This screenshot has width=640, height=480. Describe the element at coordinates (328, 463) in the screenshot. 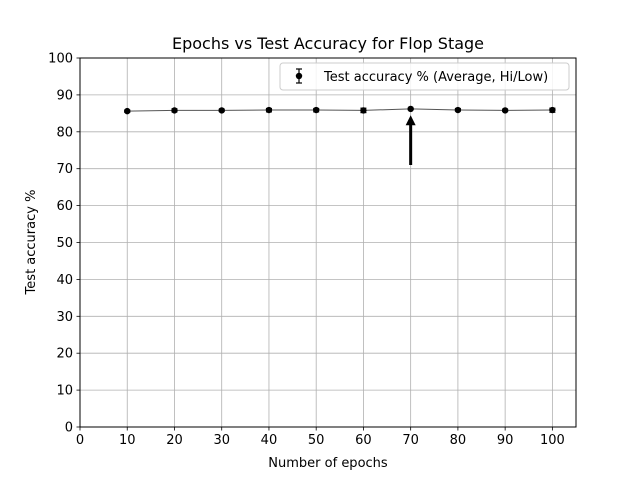

I see `x-axis-title: Number of epochs` at that location.